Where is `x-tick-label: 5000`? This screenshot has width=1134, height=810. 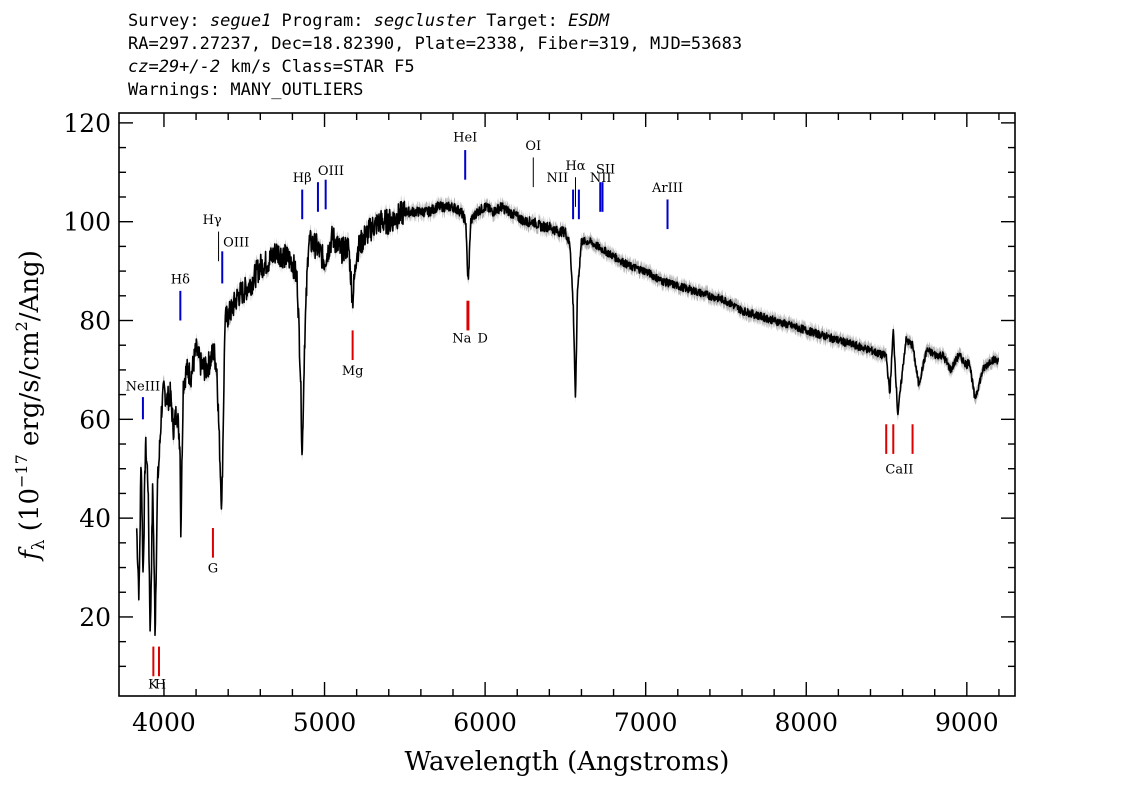
x-tick-label: 5000 is located at coordinates (325, 722).